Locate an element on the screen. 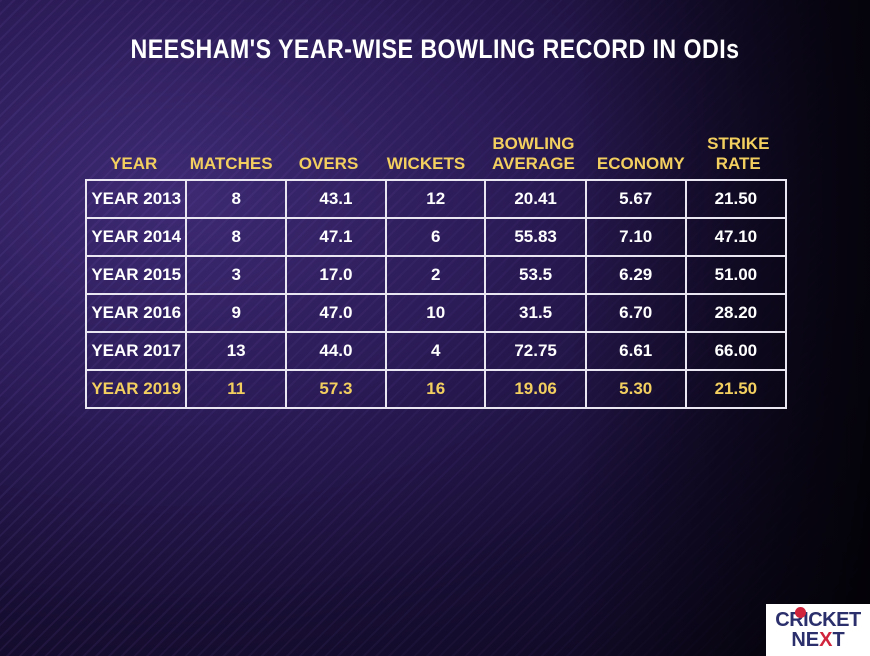  cell-wickets: 10 is located at coordinates (435, 313).